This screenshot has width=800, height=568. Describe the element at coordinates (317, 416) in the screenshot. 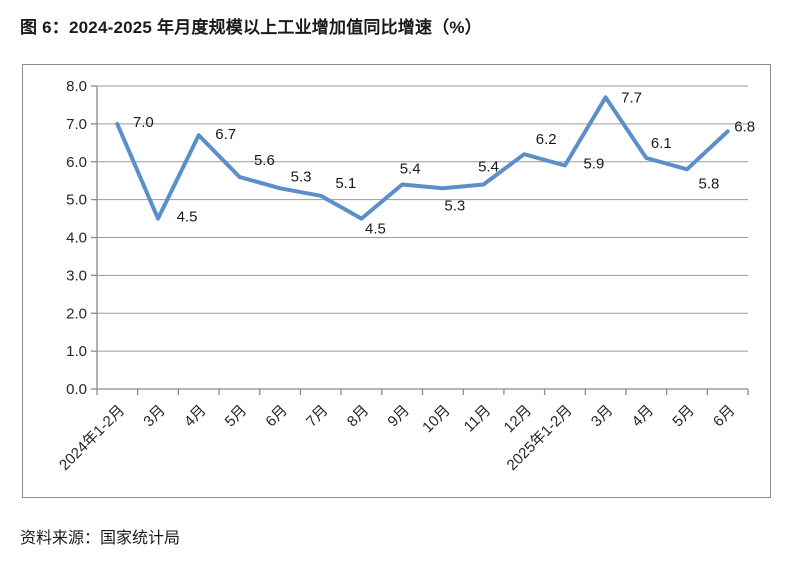

I see `x-axis-tick-label: 7月` at that location.